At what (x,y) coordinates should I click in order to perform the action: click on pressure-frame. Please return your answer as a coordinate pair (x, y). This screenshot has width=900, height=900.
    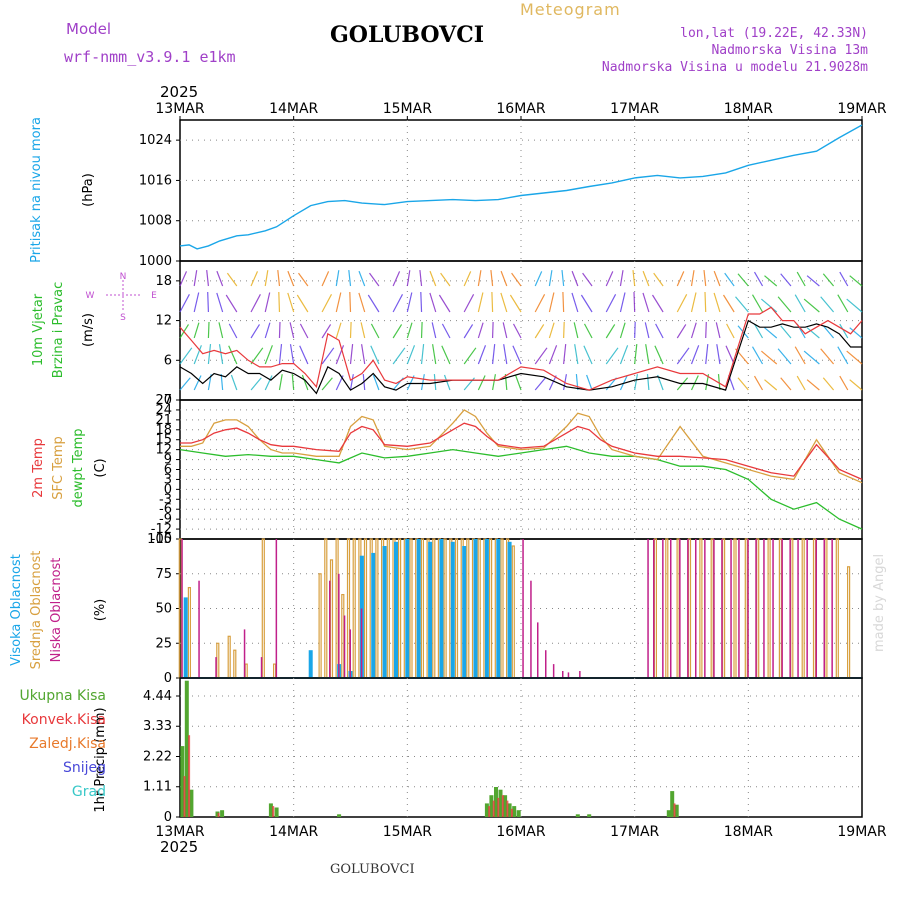
    Looking at the image, I should click on (521, 190).